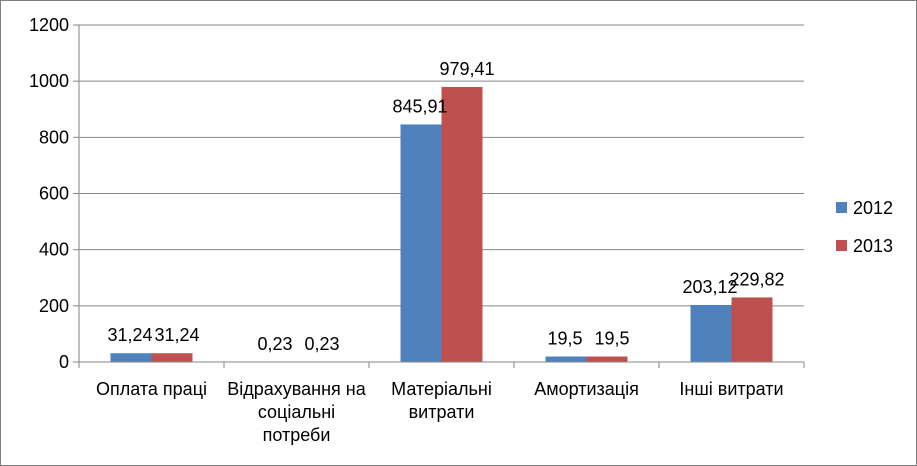 This screenshot has width=917, height=466. Describe the element at coordinates (441, 389) in the screenshot. I see `x-category-label: Матеріальні` at that location.